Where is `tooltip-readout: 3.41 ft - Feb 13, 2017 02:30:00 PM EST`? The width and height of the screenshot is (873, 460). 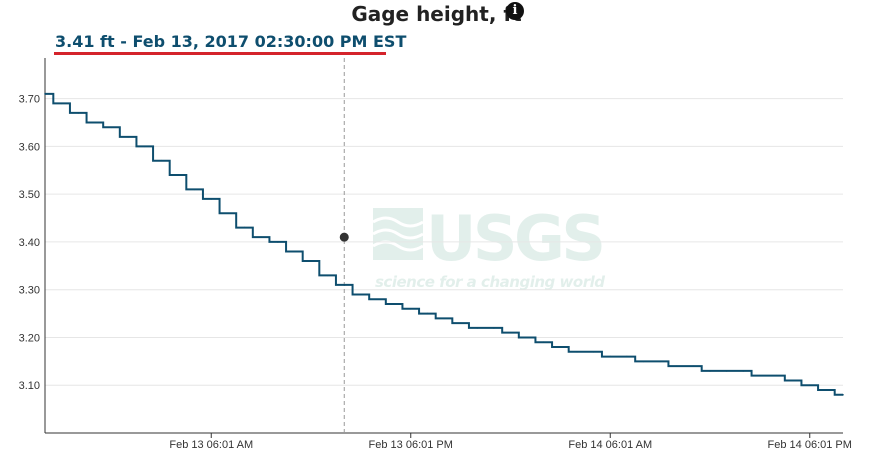
tooltip-readout: 3.41 ft - Feb 13, 2017 02:30:00 PM EST is located at coordinates (231, 41).